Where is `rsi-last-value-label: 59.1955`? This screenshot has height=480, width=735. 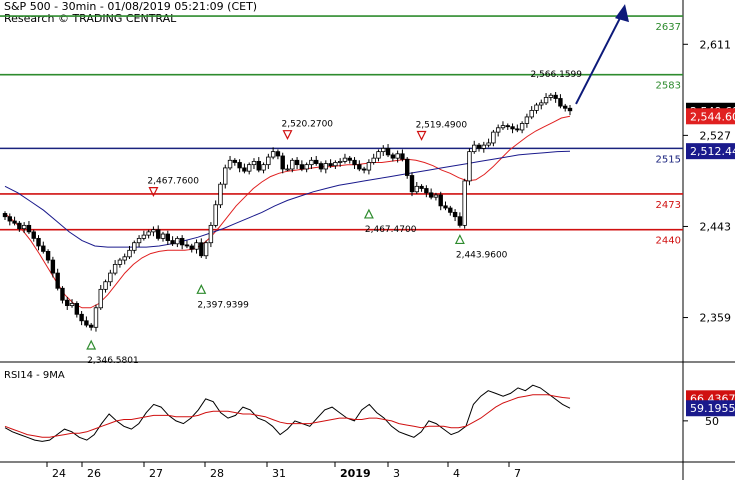
rsi-last-value-label: 59.1955 is located at coordinates (712, 408).